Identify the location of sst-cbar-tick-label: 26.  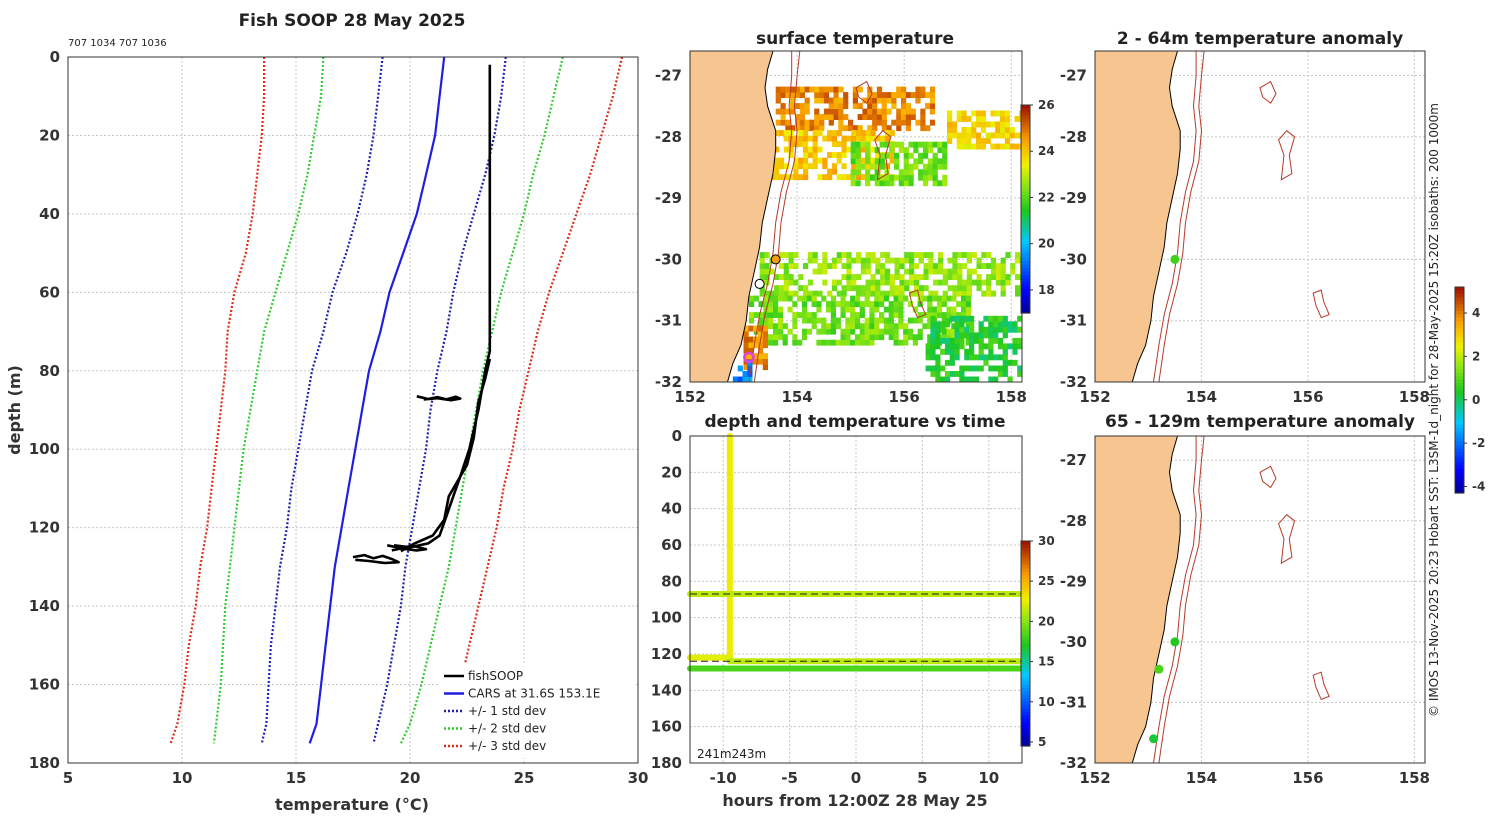
(1046, 105).